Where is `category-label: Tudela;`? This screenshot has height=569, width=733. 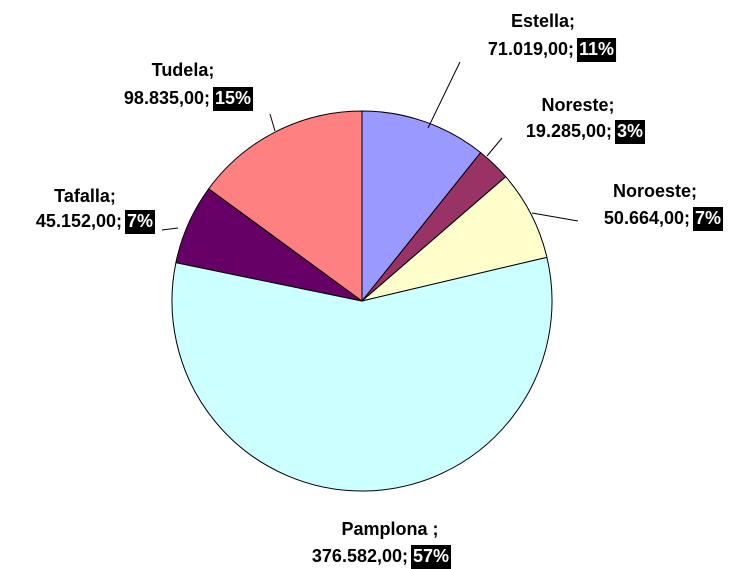 category-label: Tudela; is located at coordinates (183, 70).